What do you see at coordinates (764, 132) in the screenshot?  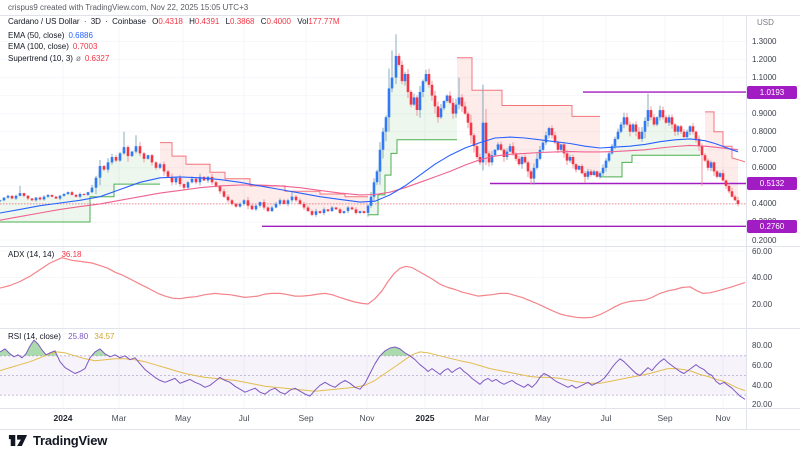 I see `price-tick-label: 0.8000` at bounding box center [764, 132].